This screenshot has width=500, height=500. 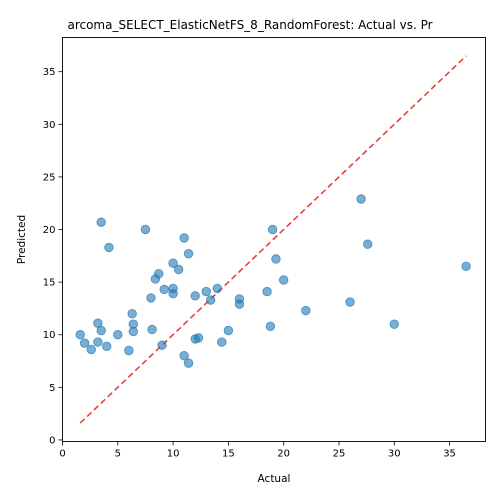 What do you see at coordinates (257, 450) in the screenshot?
I see `x-axis: 0 5 10 15 20 25 30 35` at bounding box center [257, 450].